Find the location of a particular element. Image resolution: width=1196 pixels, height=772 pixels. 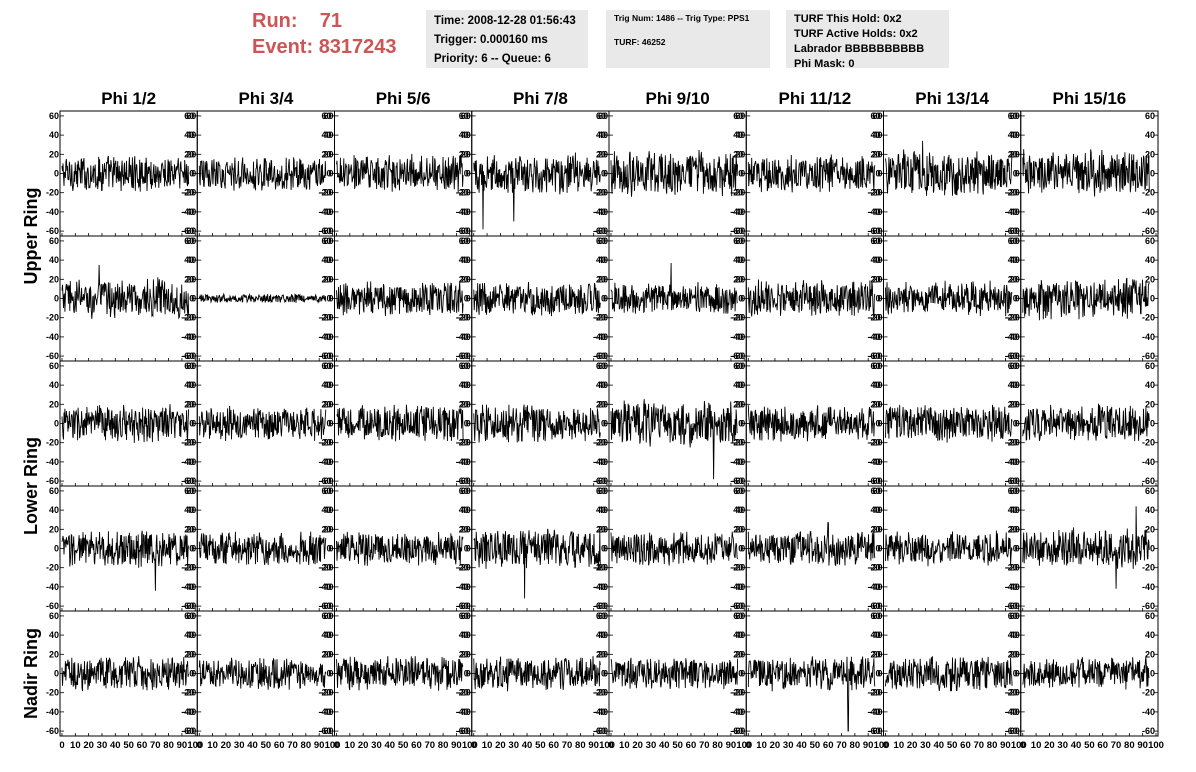

run-value: 71 is located at coordinates (331, 21).